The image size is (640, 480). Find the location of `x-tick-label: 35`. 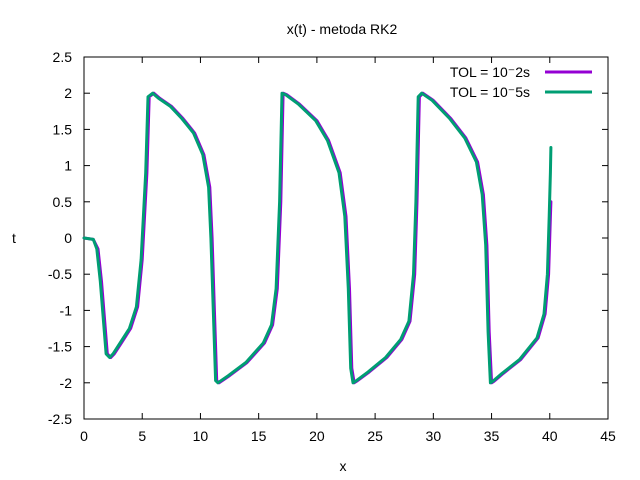

x-tick-label: 35 is located at coordinates (492, 436).